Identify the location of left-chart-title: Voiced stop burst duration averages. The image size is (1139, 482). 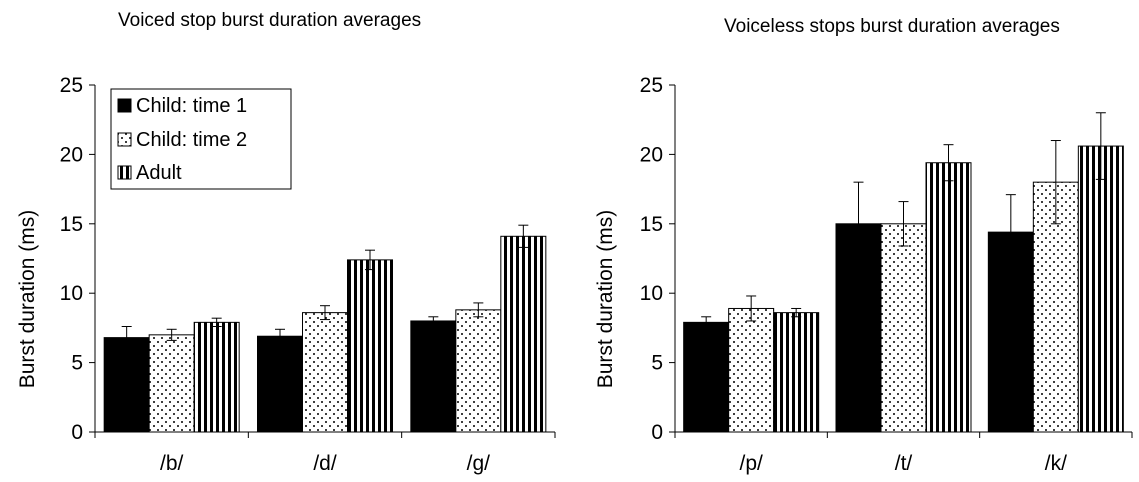
(270, 20).